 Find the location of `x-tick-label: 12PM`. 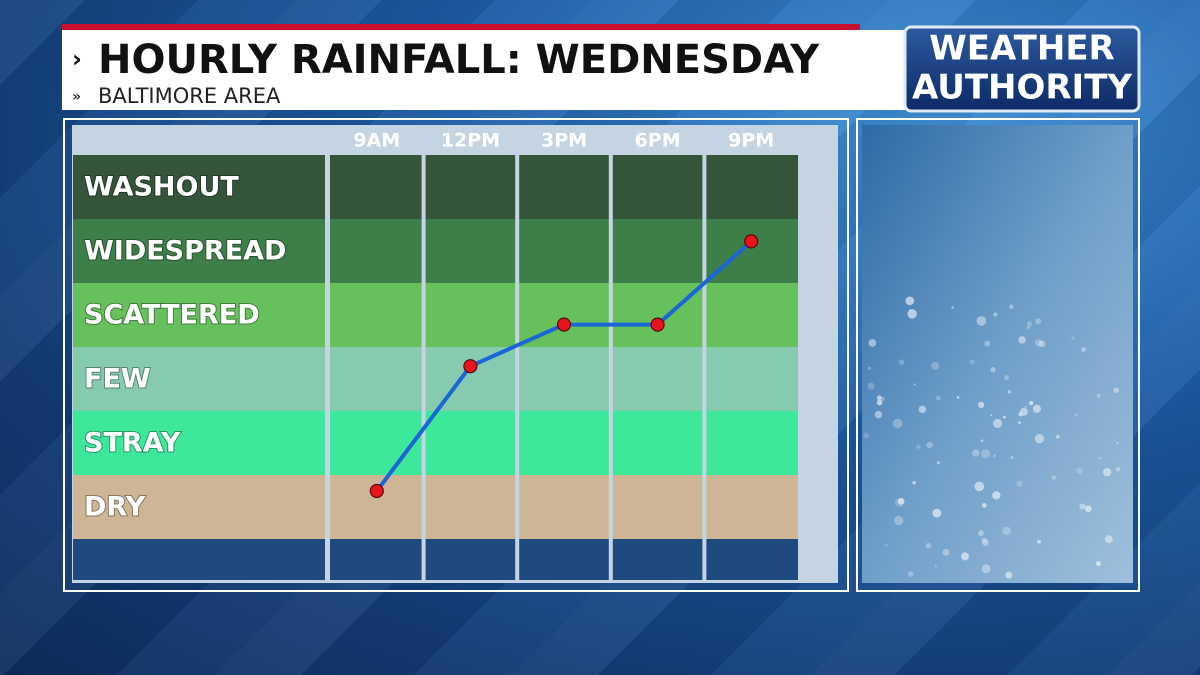

x-tick-label: 12PM is located at coordinates (470, 141).